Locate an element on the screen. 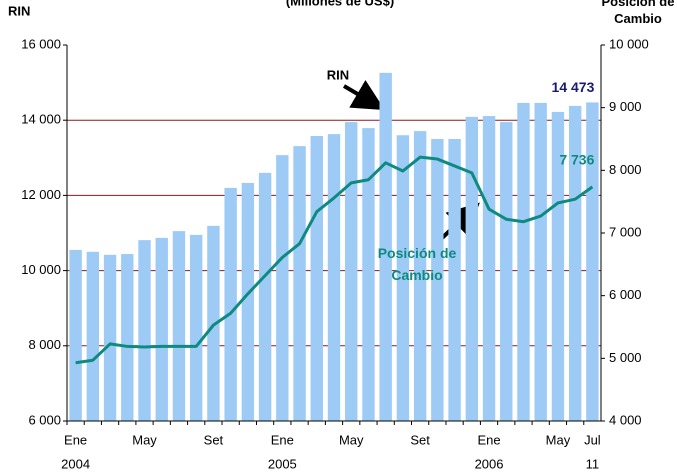 Image resolution: width=677 pixels, height=475 pixels. y-tick-label: 10 000 is located at coordinates (41, 269).